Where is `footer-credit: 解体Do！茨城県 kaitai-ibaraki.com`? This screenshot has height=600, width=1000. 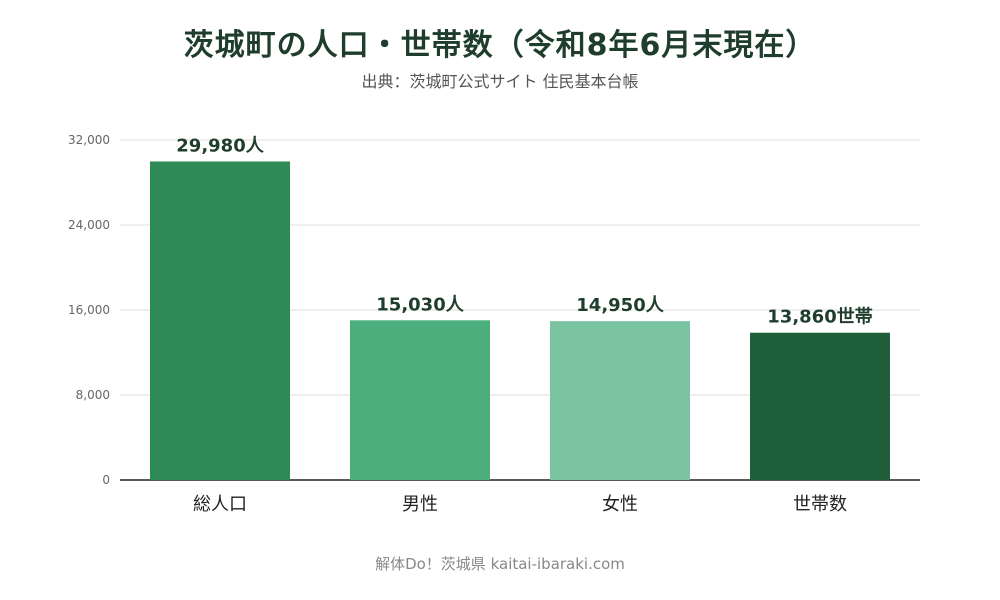 footer-credit: 解体Do！茨城県 kaitai-ibaraki.com is located at coordinates (500, 564).